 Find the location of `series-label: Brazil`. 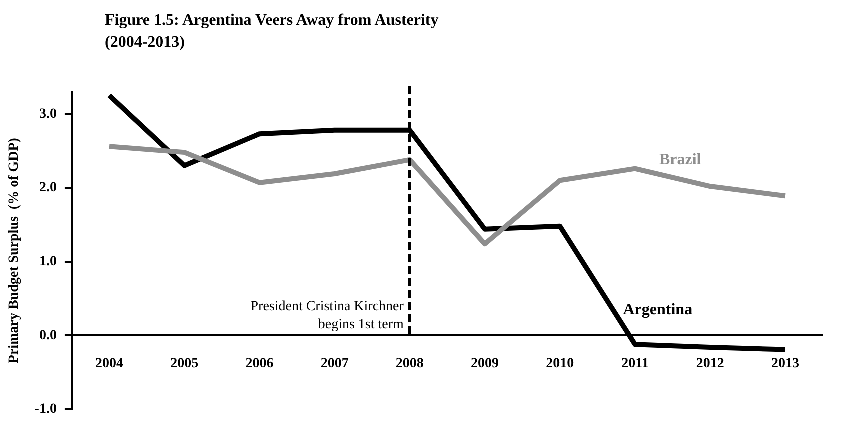

series-label: Brazil is located at coordinates (680, 160).